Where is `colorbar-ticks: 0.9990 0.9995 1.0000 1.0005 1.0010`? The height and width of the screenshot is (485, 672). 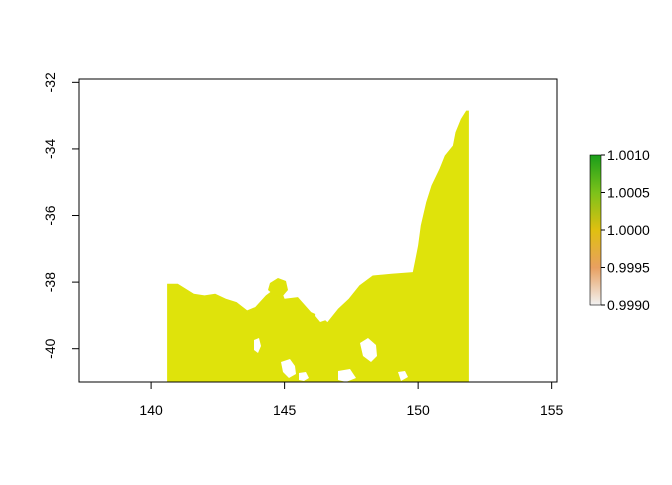
colorbar-ticks: 0.9990 0.9995 1.0000 1.0005 1.0010 is located at coordinates (625, 230).